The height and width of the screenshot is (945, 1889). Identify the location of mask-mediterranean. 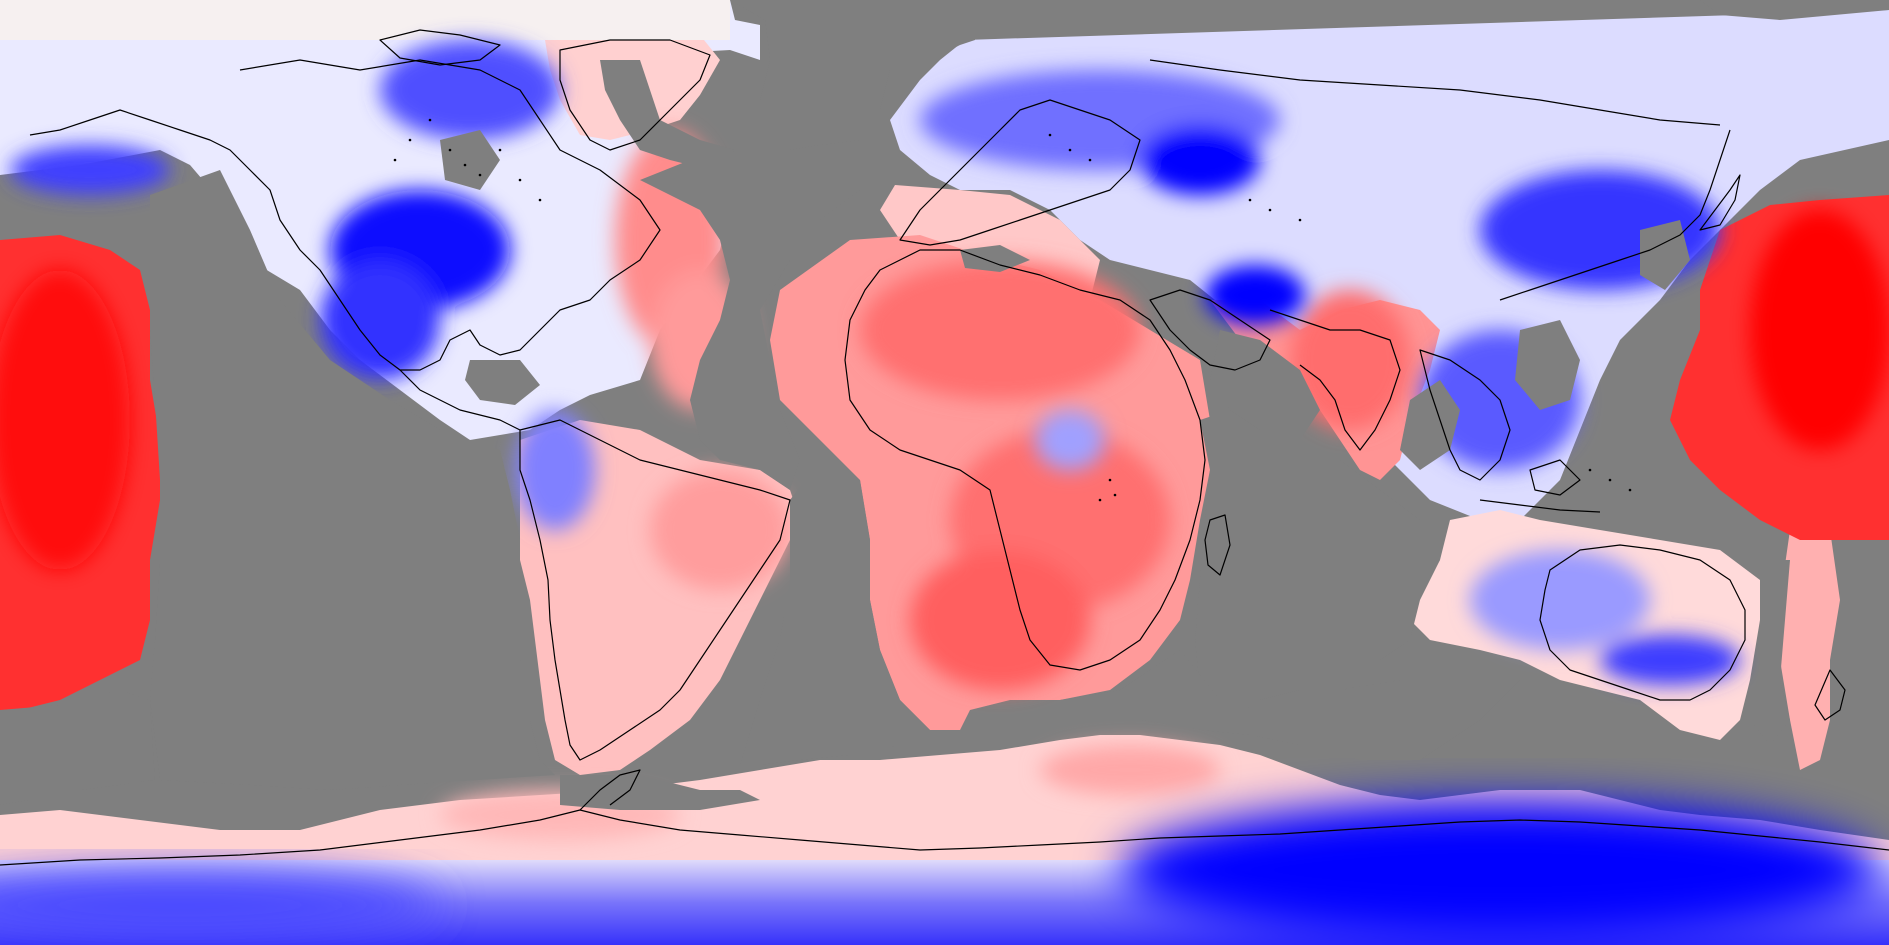
(995, 258).